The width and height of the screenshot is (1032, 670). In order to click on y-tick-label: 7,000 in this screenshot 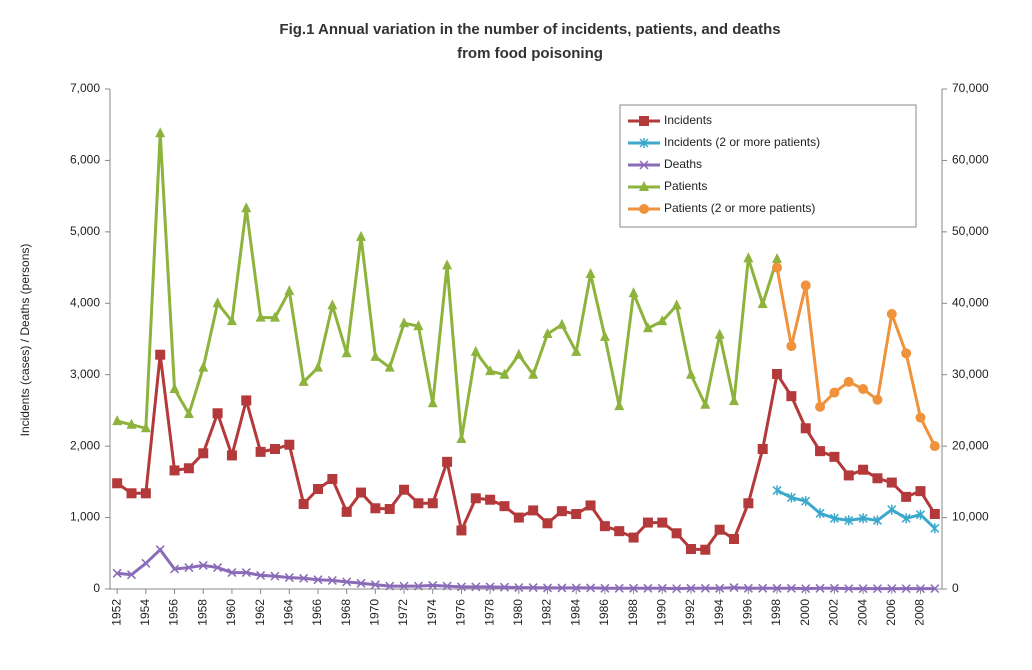, I will do `click(85, 88)`.